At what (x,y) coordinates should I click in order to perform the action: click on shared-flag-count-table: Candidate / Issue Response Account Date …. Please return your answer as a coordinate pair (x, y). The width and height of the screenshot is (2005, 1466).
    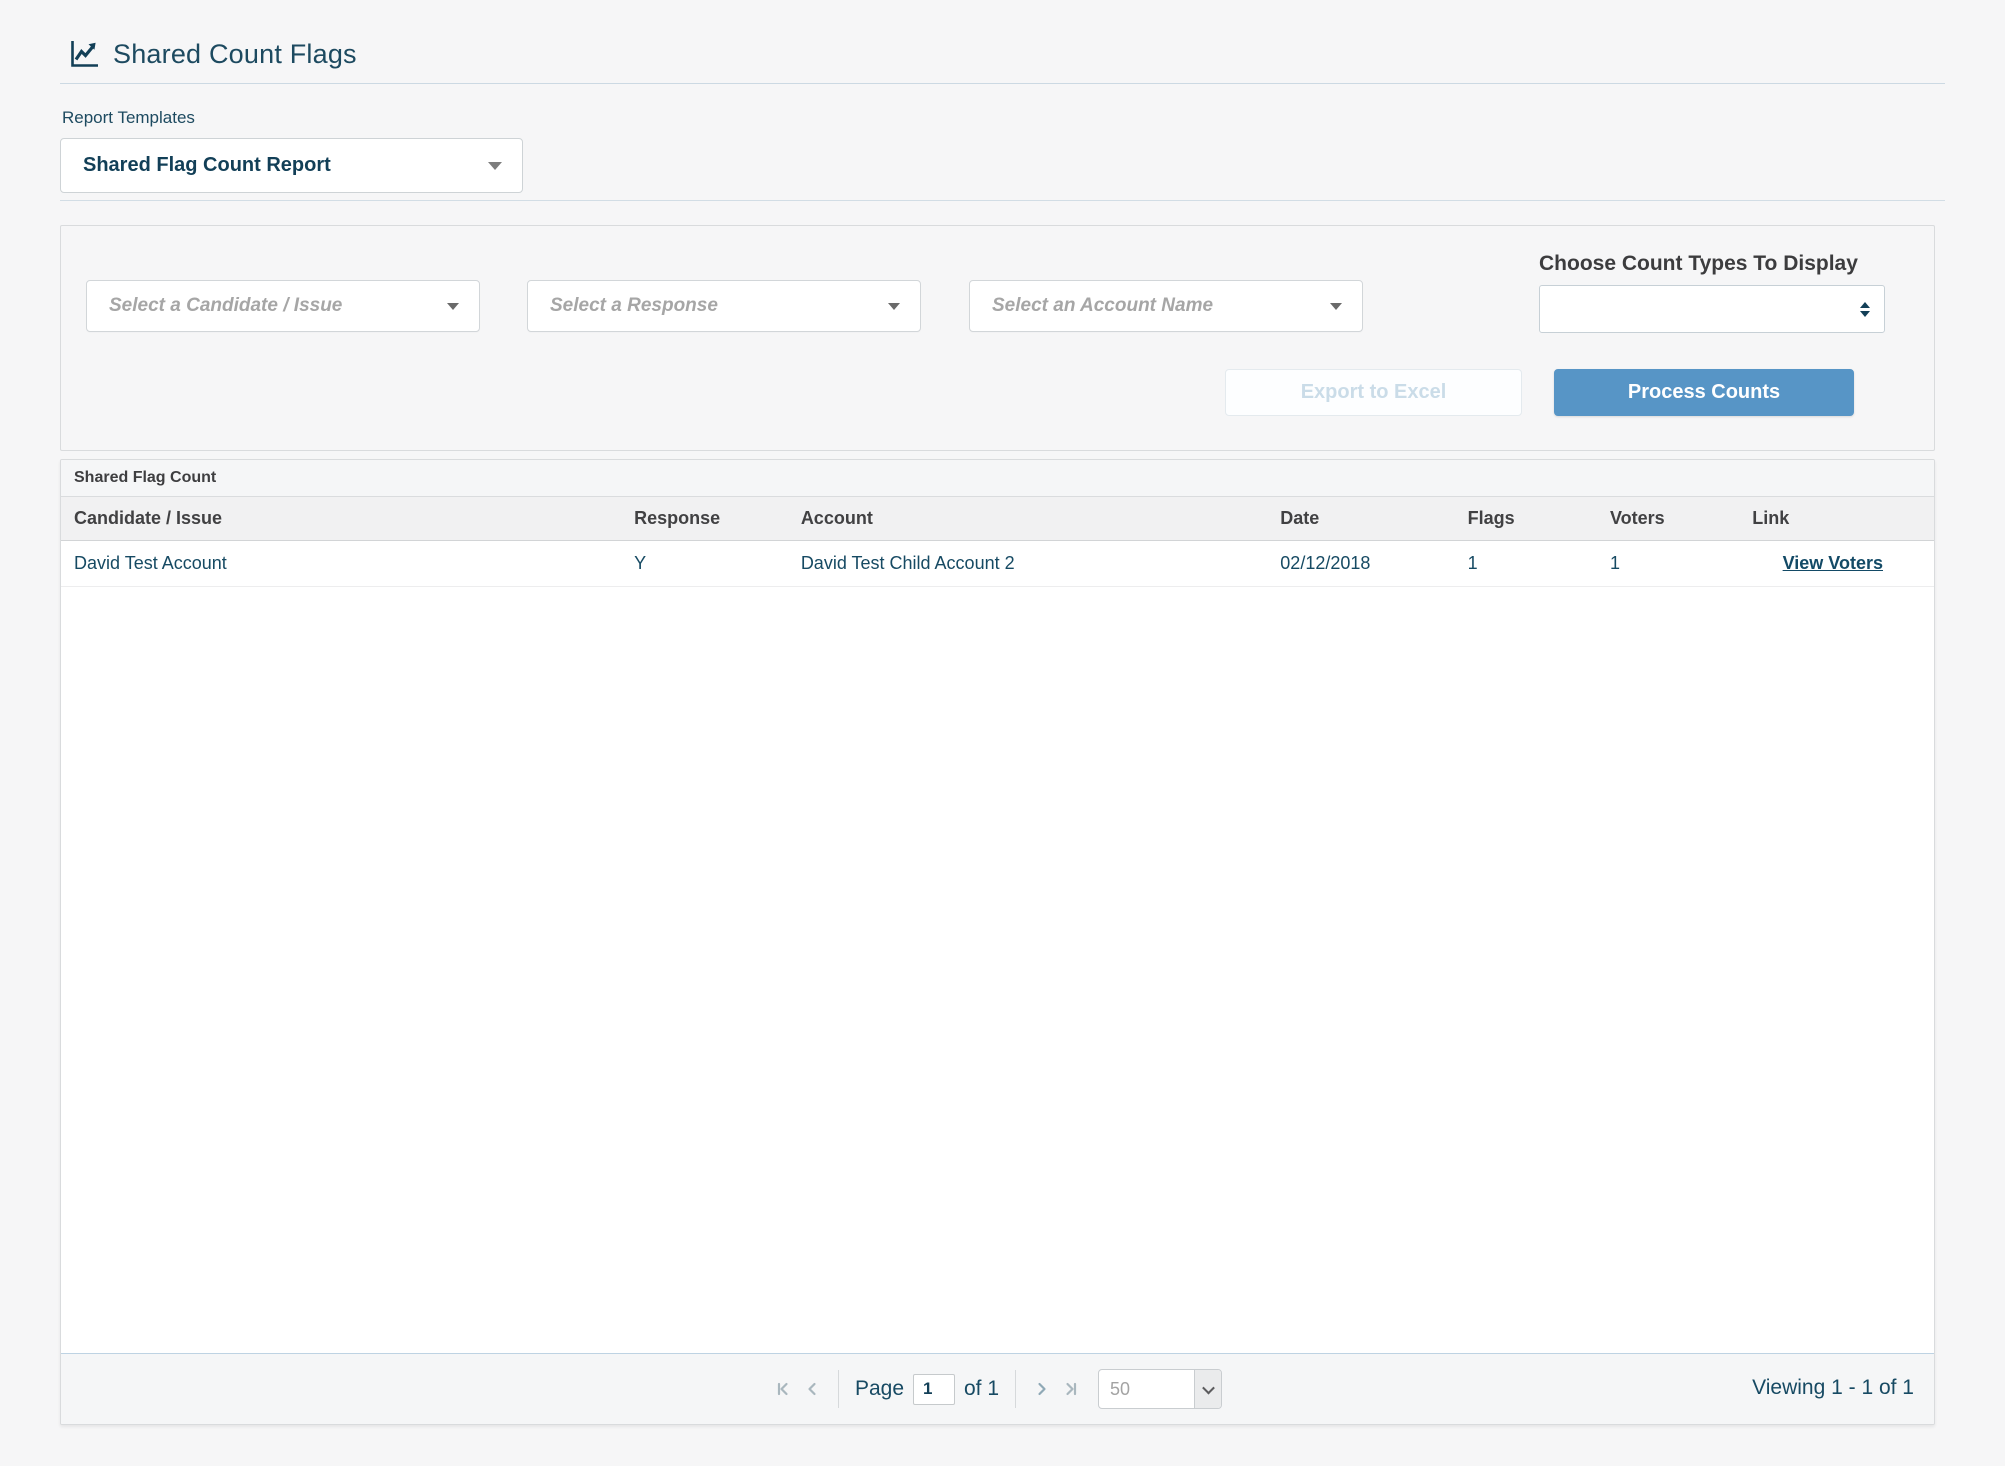
    Looking at the image, I should click on (997, 542).